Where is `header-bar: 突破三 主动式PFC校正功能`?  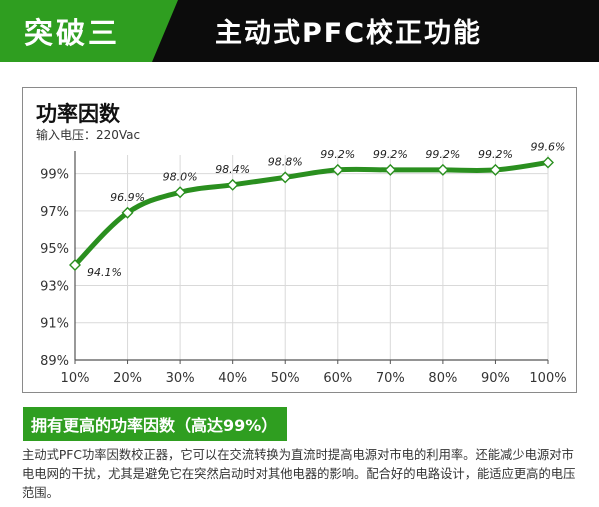 header-bar: 突破三 主动式PFC校正功能 is located at coordinates (299, 31).